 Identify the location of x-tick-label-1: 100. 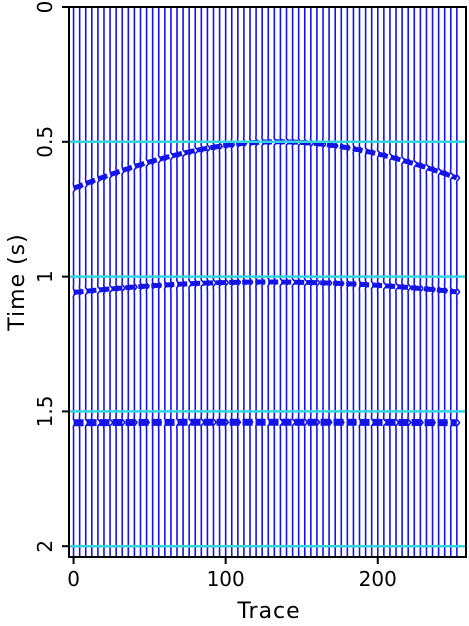
(226, 579).